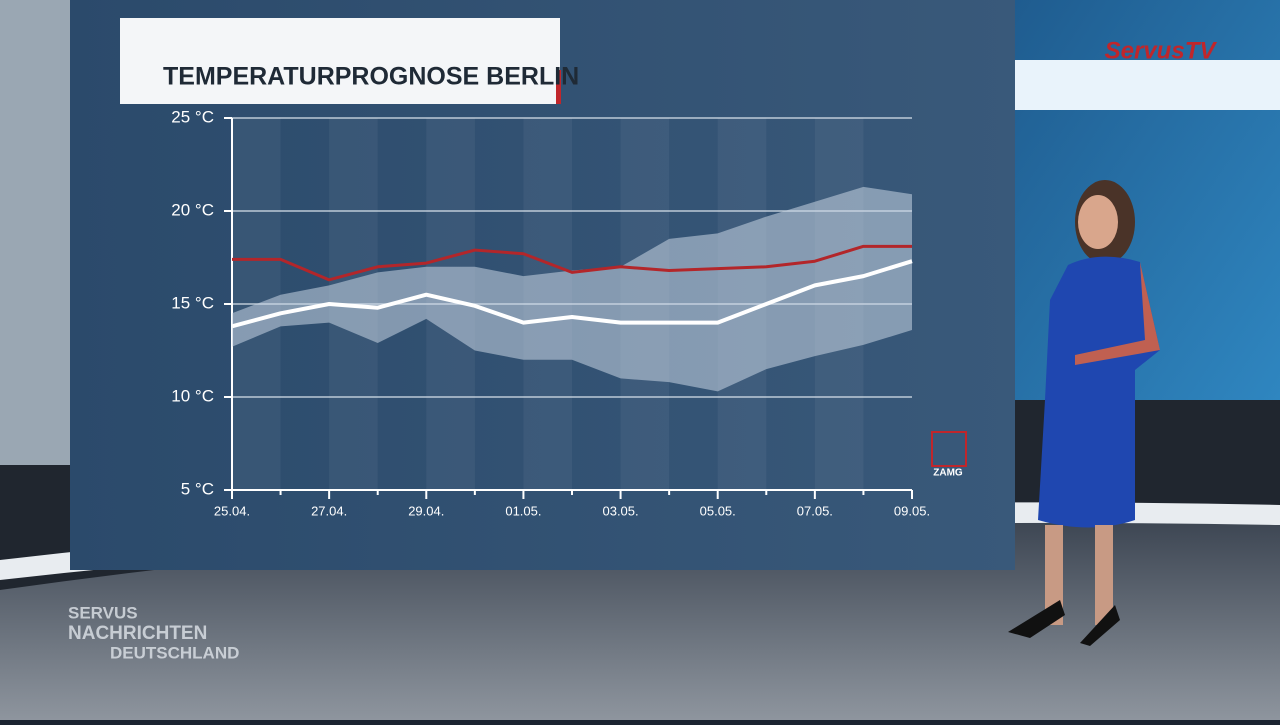  What do you see at coordinates (329, 510) in the screenshot?
I see `x-tick-label: 27.04.` at bounding box center [329, 510].